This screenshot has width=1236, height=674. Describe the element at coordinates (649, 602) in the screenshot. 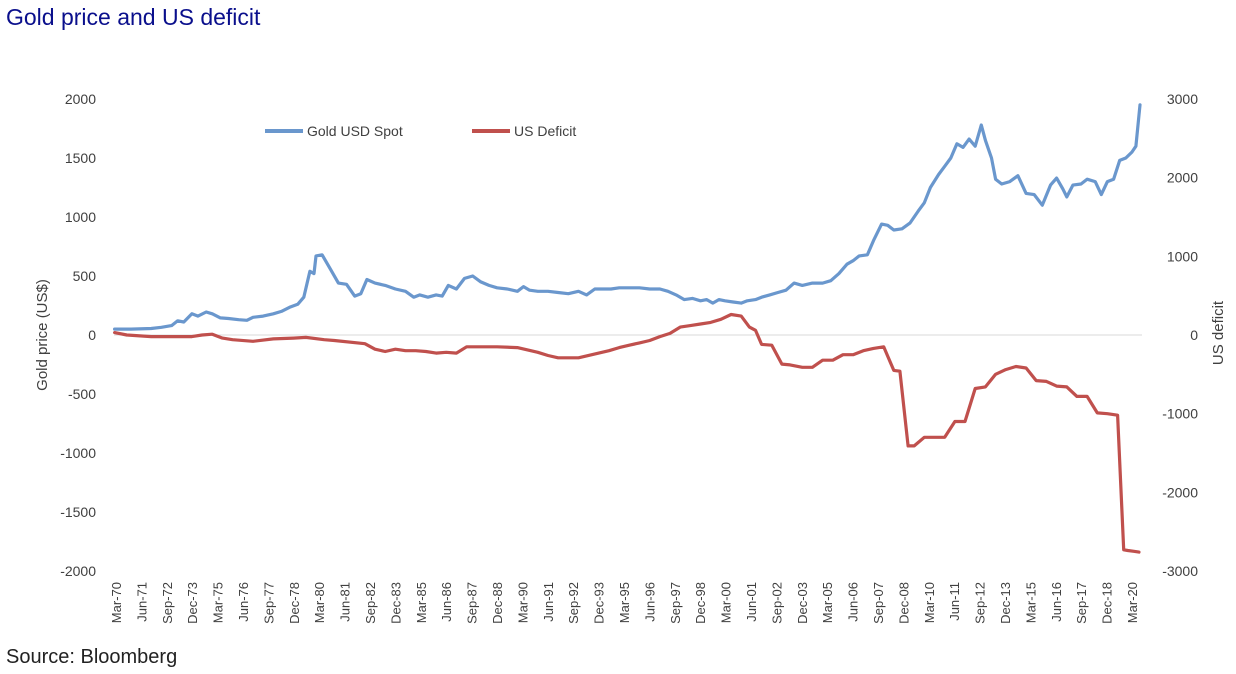

I see `x-tick-label: Jun-96` at that location.